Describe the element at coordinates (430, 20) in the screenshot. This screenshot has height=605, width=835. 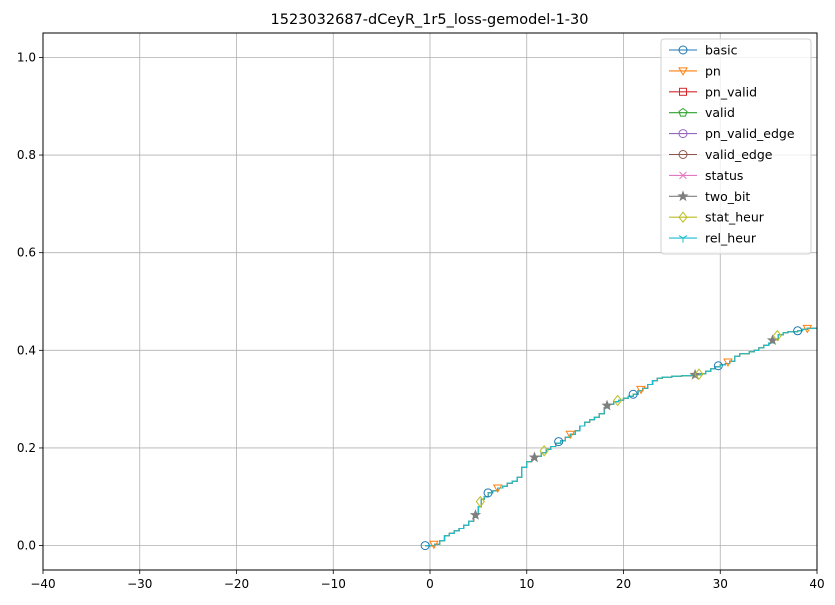
I see `chart-title: 1523032687-dCeyR_1r5_loss-gemodel-1-30` at that location.